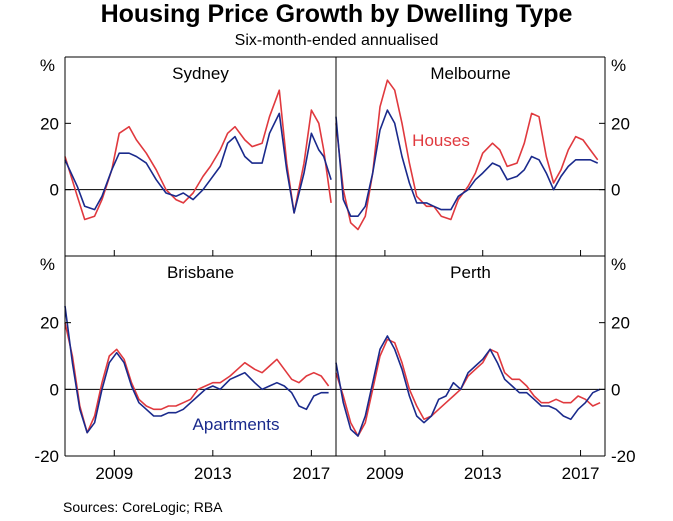 The height and width of the screenshot is (521, 673). What do you see at coordinates (198, 163) in the screenshot?
I see `apartments-line-sydney` at bounding box center [198, 163].